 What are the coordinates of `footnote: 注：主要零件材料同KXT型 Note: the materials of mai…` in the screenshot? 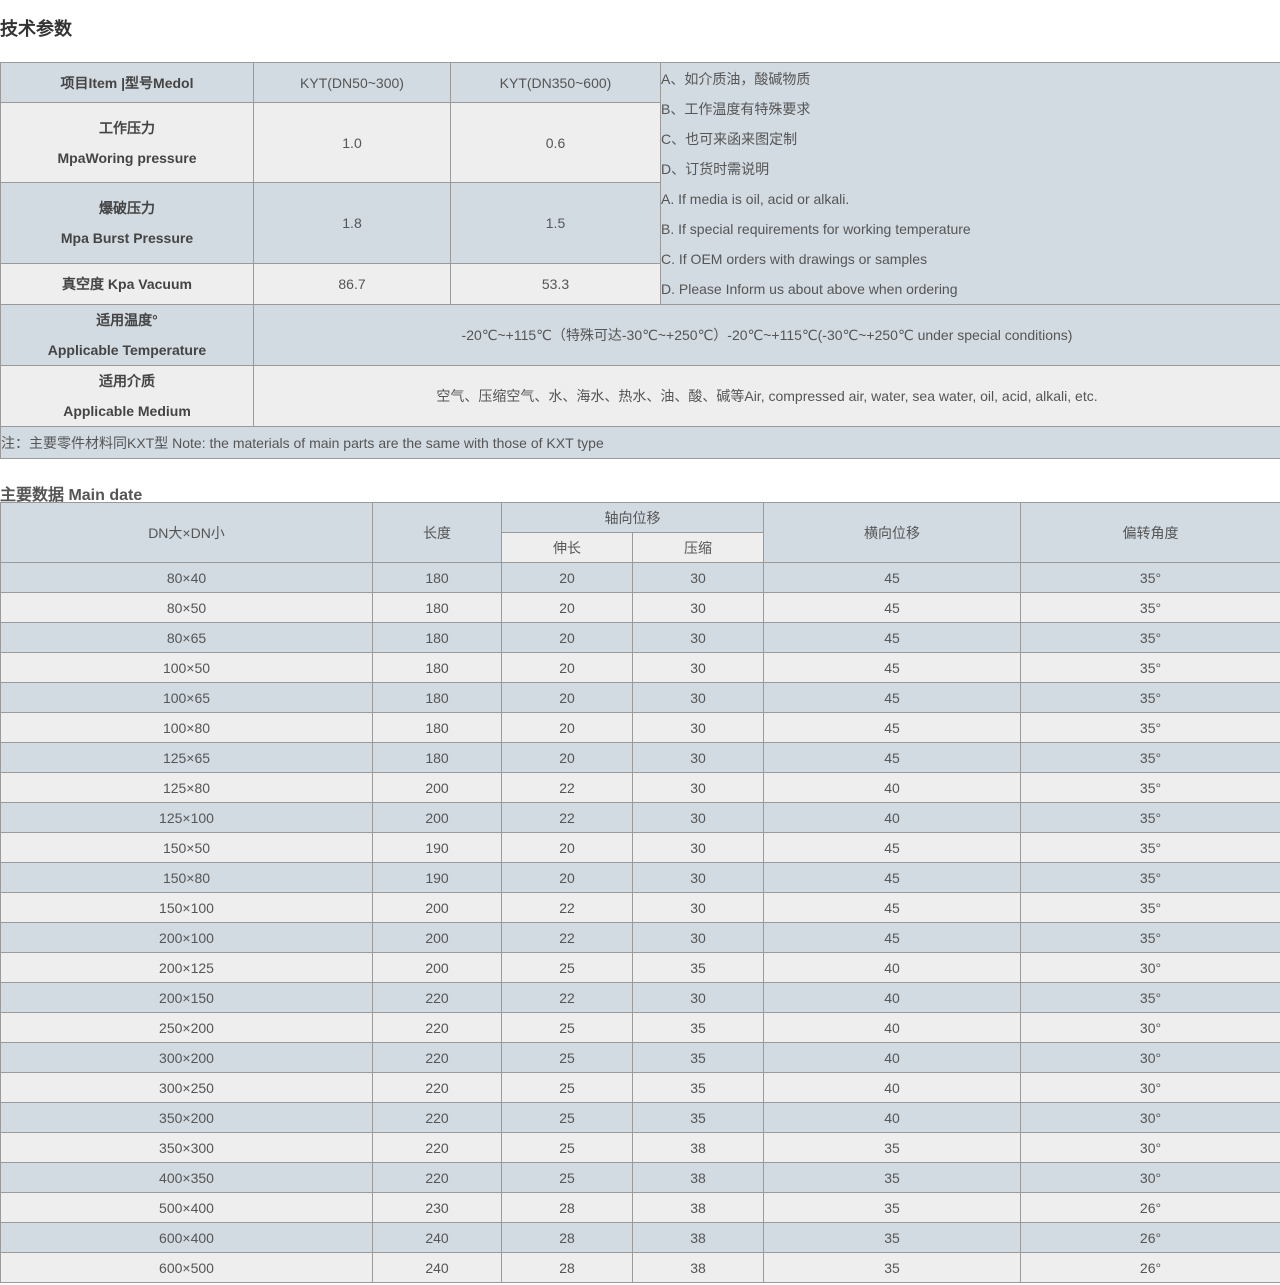 It's located at (640, 442).